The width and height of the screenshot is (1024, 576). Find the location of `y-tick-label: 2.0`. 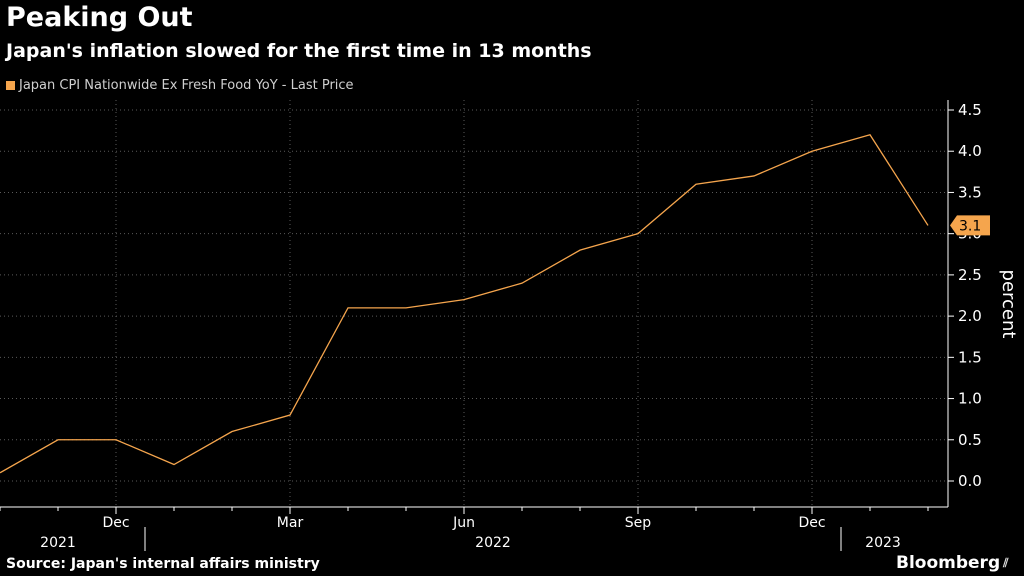

y-tick-label: 2.0 is located at coordinates (970, 316).